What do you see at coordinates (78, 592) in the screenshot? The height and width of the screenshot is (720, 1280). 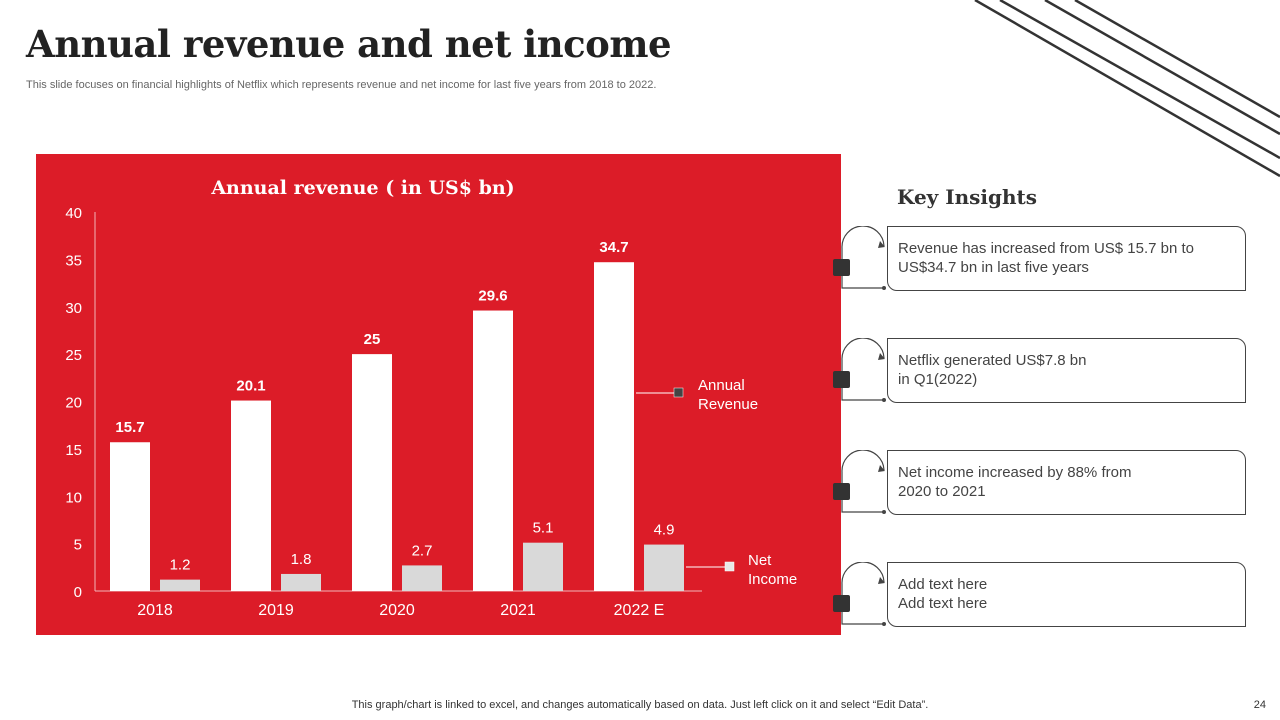 I see `y-tick-label: 0` at bounding box center [78, 592].